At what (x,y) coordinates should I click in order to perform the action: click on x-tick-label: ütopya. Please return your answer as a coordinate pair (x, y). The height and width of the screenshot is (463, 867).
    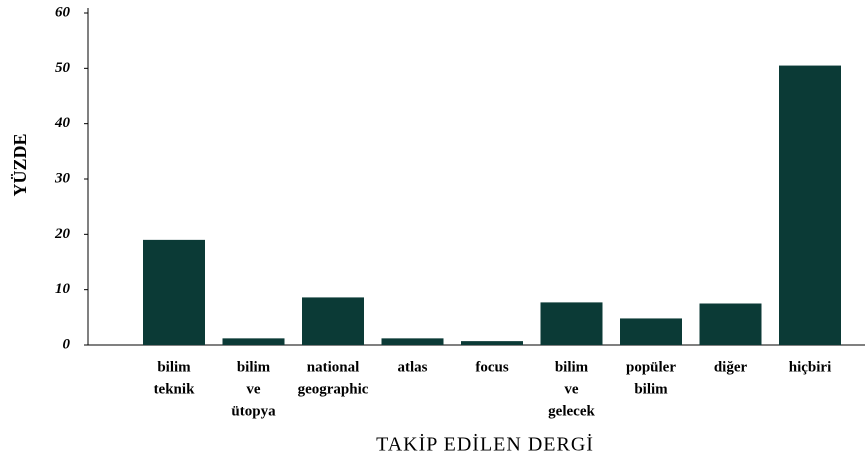
    Looking at the image, I should click on (253, 411).